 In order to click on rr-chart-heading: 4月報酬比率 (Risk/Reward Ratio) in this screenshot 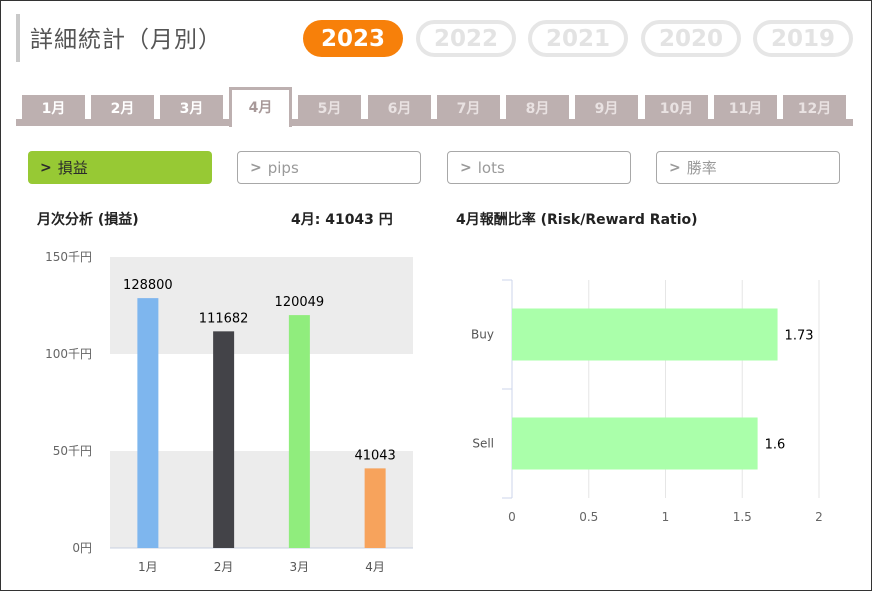, I will do `click(577, 220)`.